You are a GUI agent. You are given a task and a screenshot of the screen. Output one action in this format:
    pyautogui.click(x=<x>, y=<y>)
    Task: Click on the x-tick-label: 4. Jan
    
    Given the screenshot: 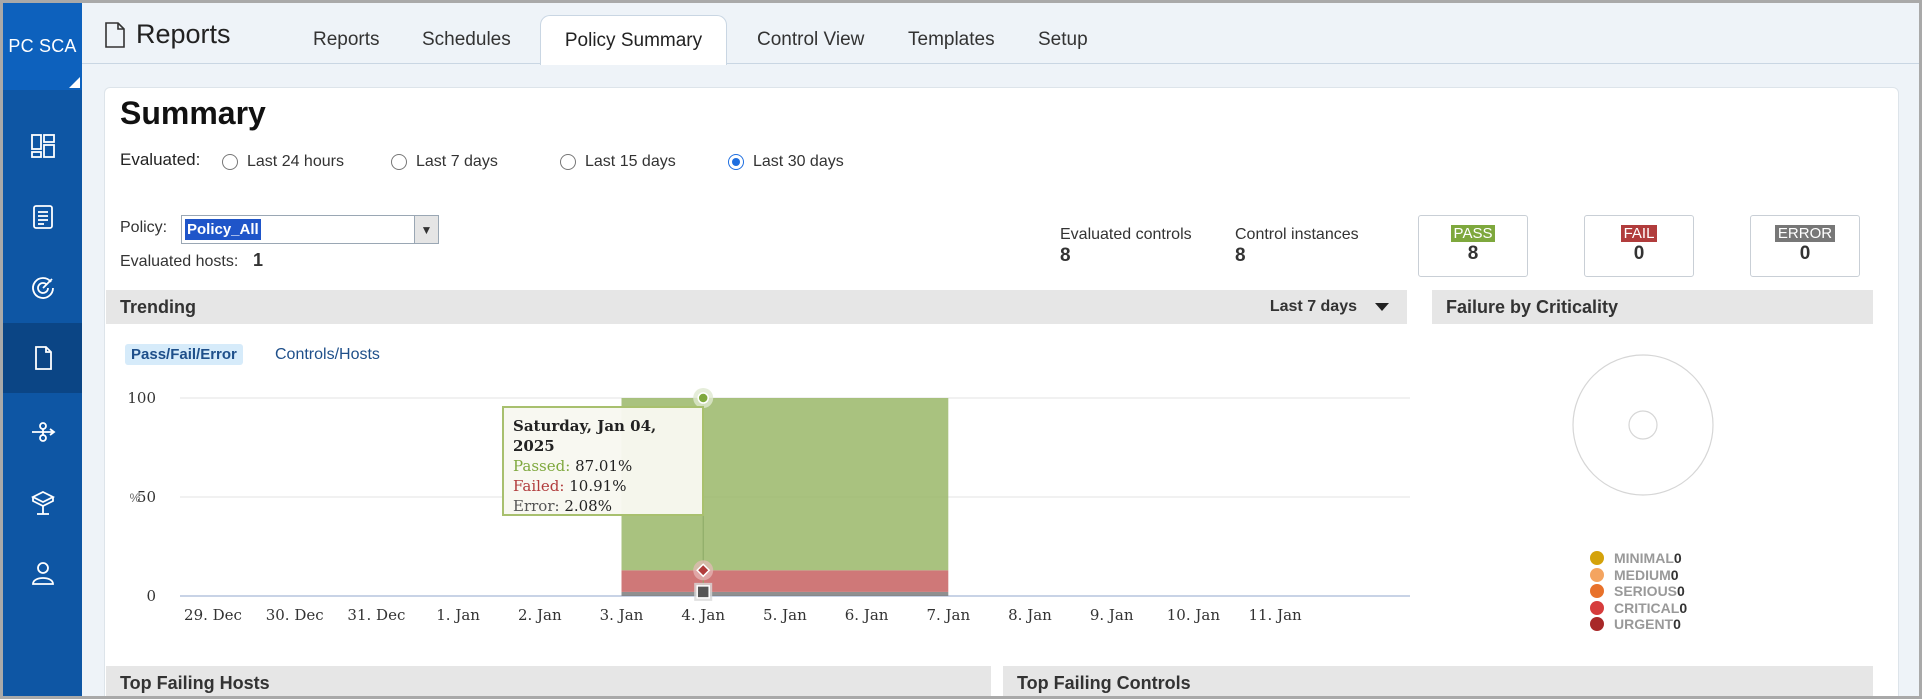 What is the action you would take?
    pyautogui.click(x=703, y=615)
    